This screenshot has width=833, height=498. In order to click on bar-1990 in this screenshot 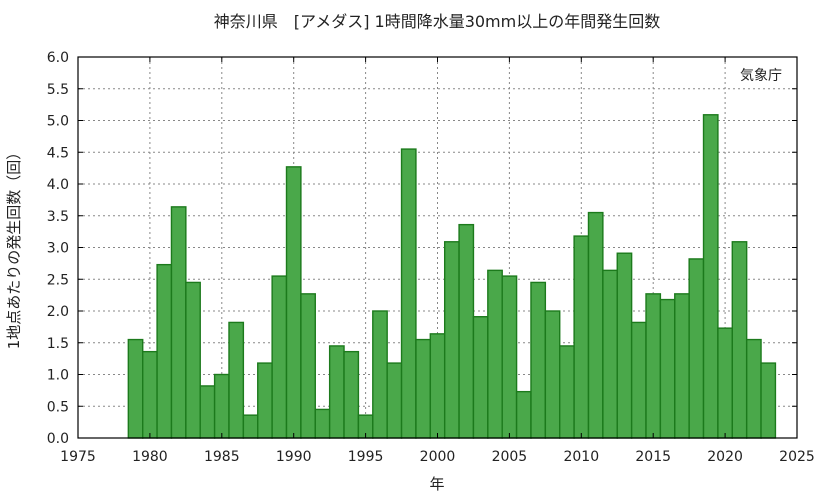, I will do `click(293, 302)`.